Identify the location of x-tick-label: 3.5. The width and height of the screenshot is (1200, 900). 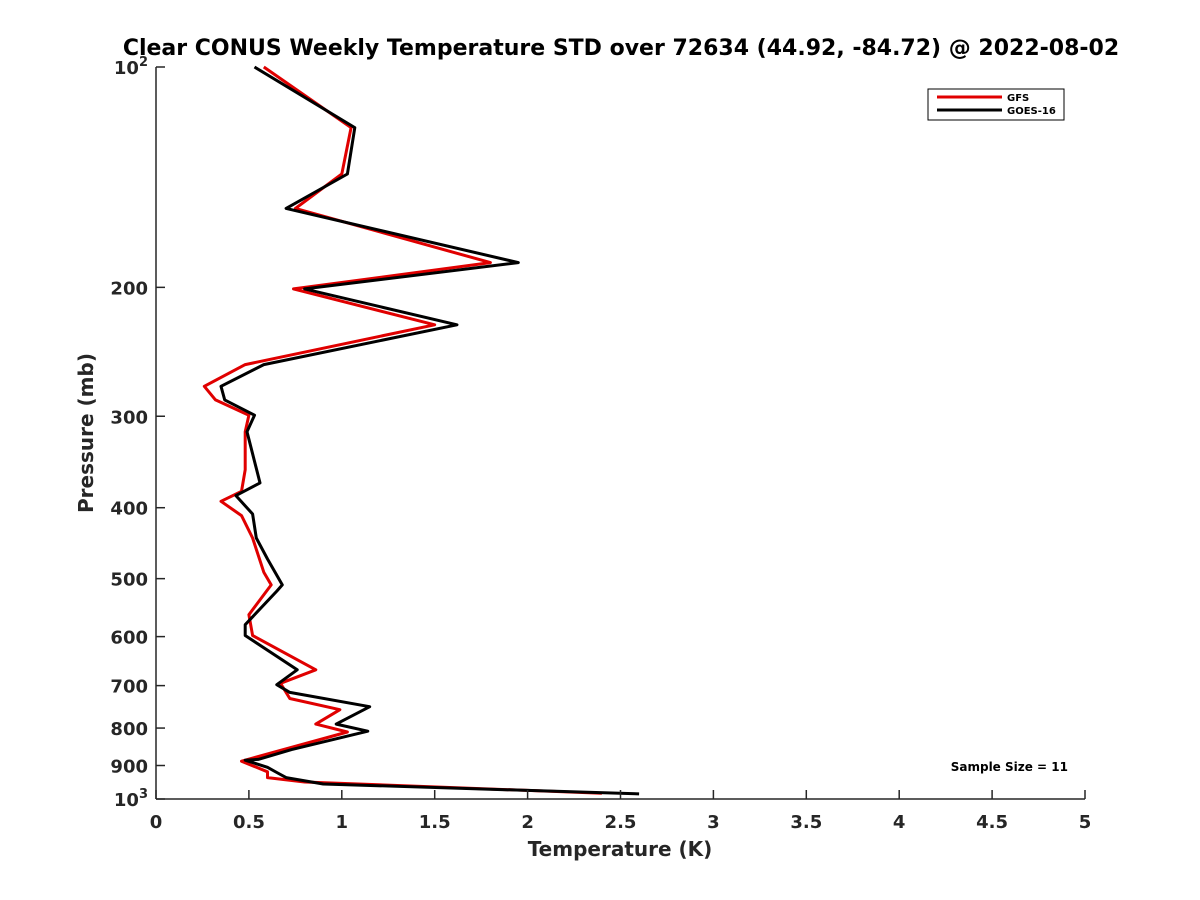
(806, 822).